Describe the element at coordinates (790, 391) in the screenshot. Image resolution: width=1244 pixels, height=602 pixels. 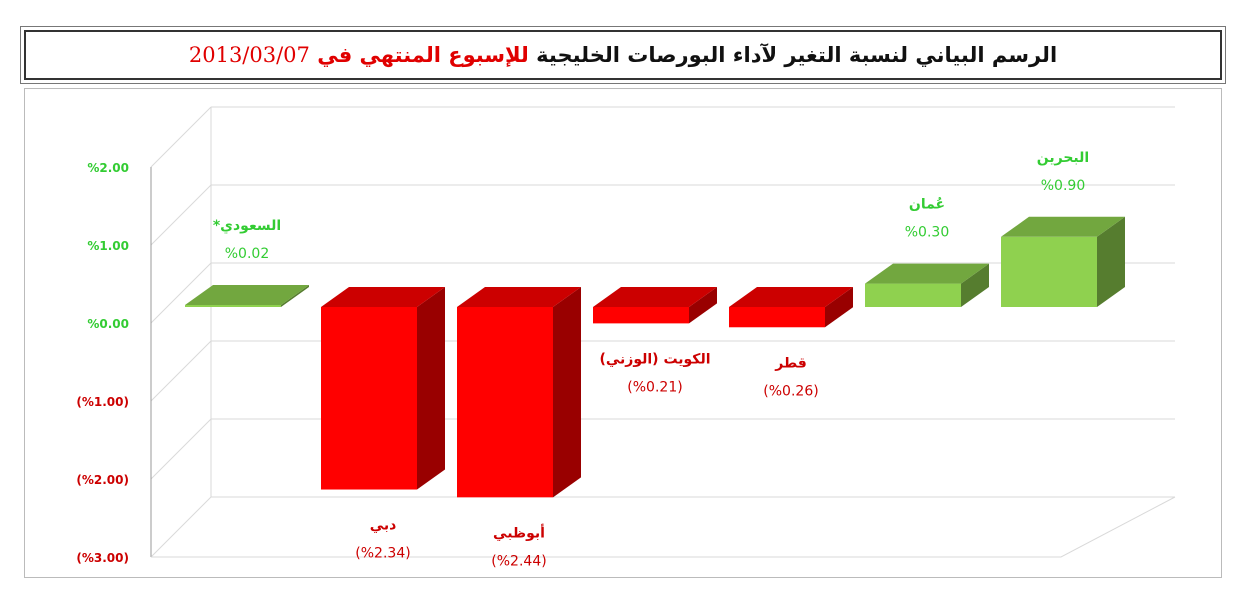
I see `data-label: (%0.26)` at that location.